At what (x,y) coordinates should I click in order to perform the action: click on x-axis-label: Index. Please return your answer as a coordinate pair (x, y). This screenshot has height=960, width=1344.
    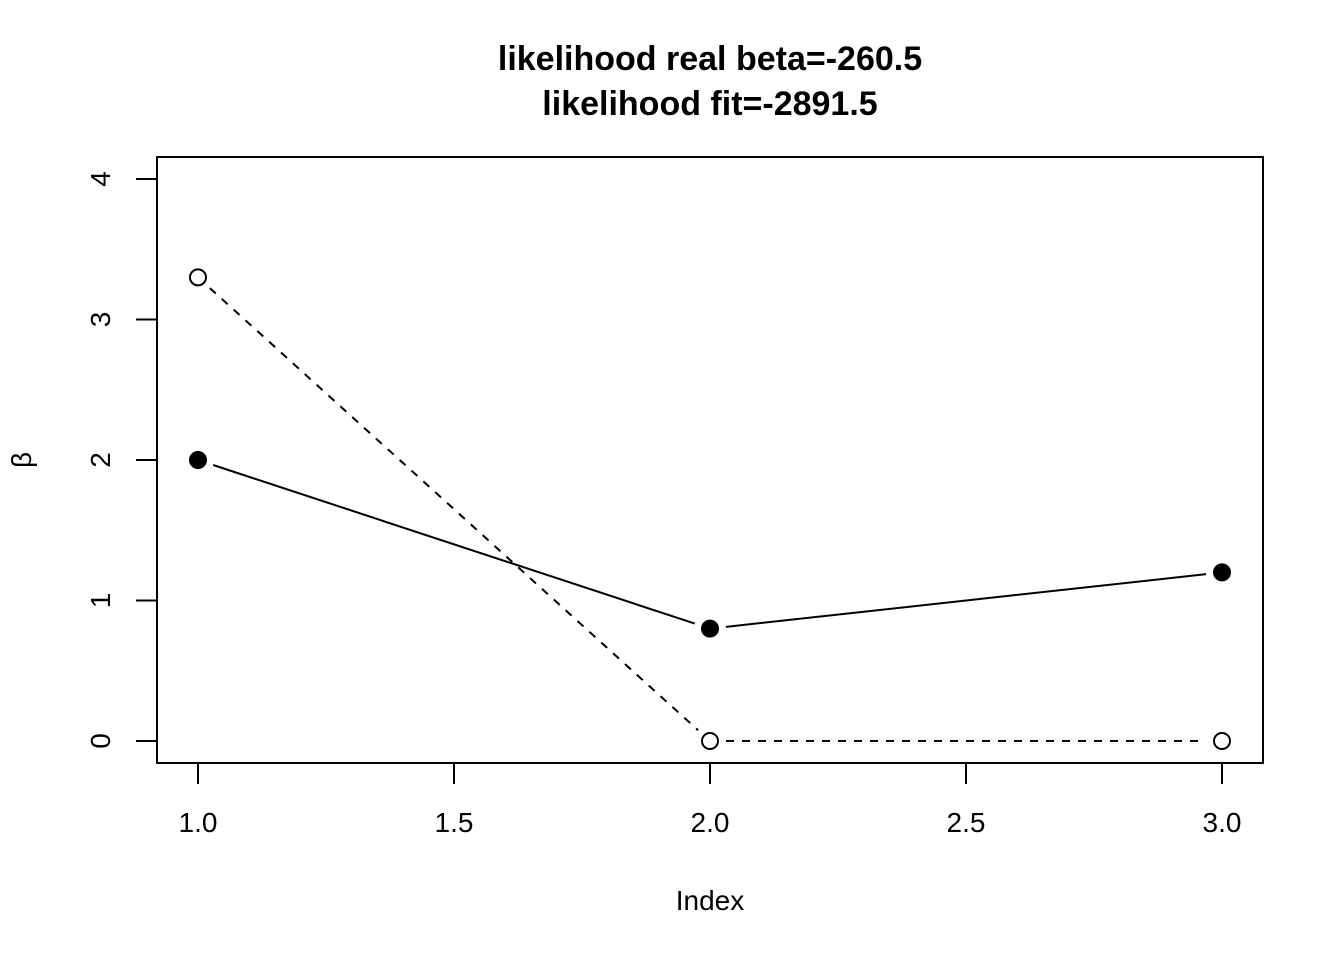
    Looking at the image, I should click on (710, 900).